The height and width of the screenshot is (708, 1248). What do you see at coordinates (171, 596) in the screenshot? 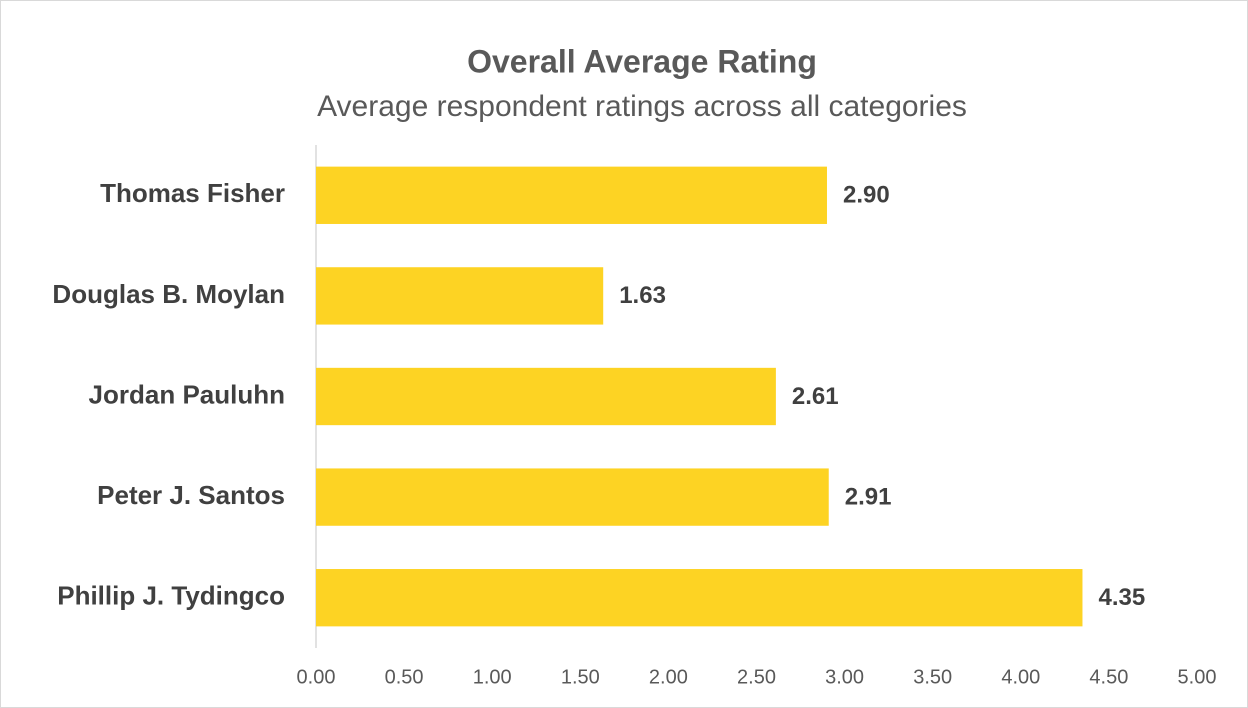
I see `y-tick-label: Phillip J. Tydingco` at bounding box center [171, 596].